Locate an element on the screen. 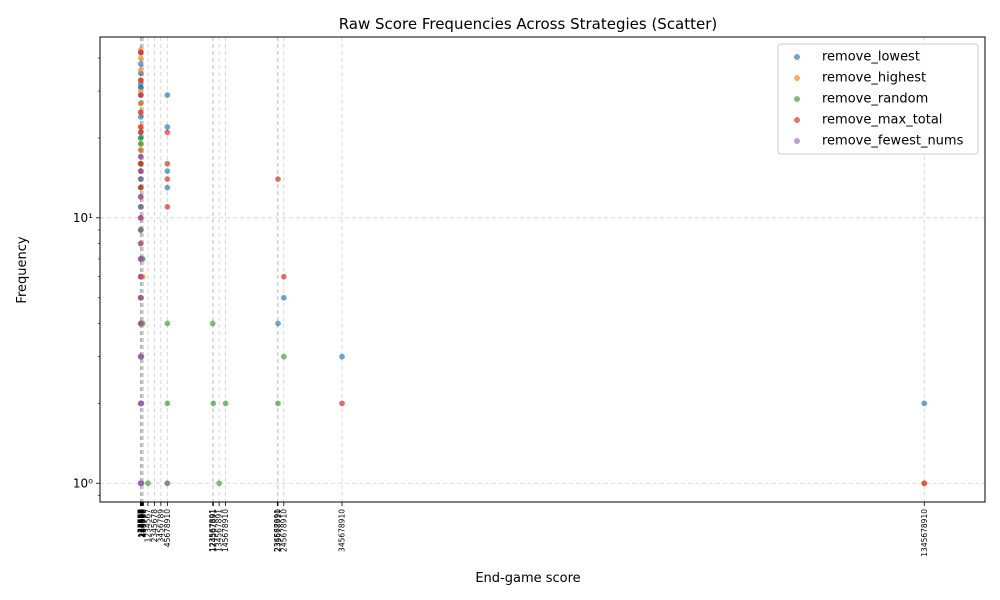 Image resolution: width=1000 pixels, height=600 pixels. x-tick-label: 456789 is located at coordinates (143, 523).